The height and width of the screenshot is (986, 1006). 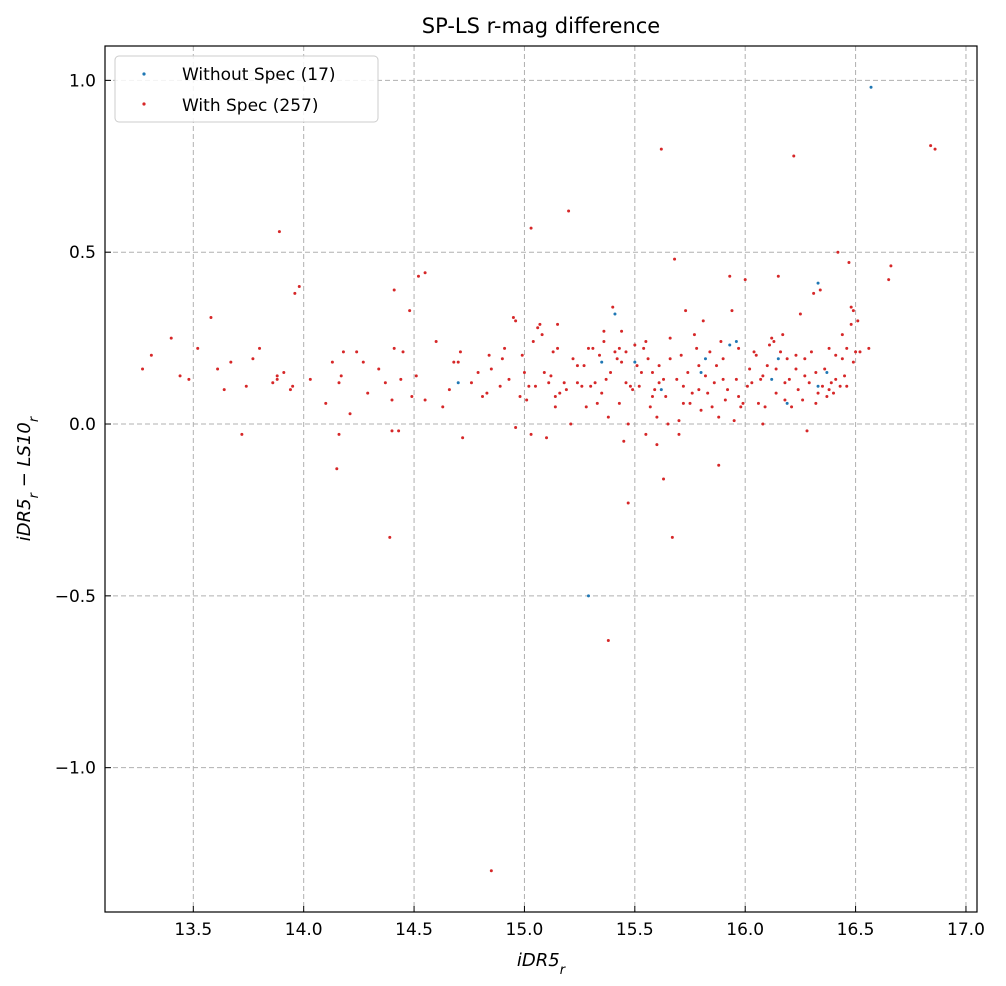 What do you see at coordinates (193, 930) in the screenshot?
I see `x-tick-label: 13.5` at bounding box center [193, 930].